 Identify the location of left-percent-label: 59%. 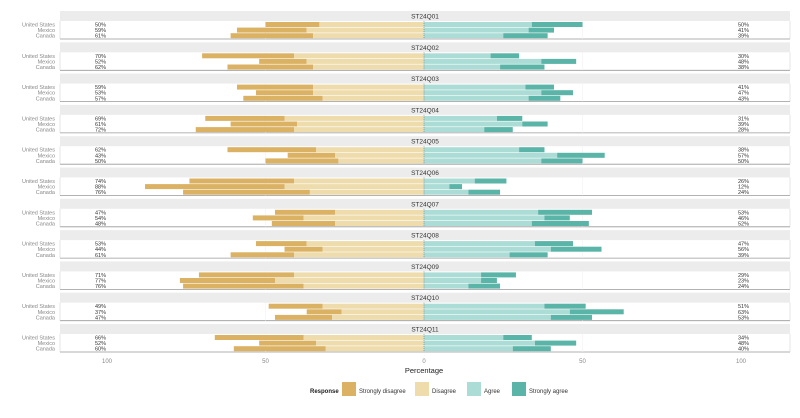
(100, 31).